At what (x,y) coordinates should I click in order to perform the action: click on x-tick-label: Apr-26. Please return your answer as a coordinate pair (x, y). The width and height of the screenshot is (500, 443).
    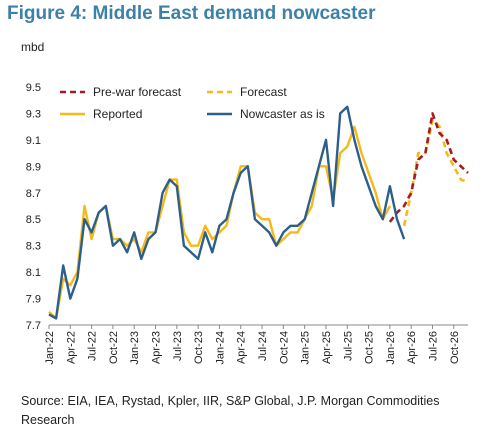
    Looking at the image, I should click on (412, 347).